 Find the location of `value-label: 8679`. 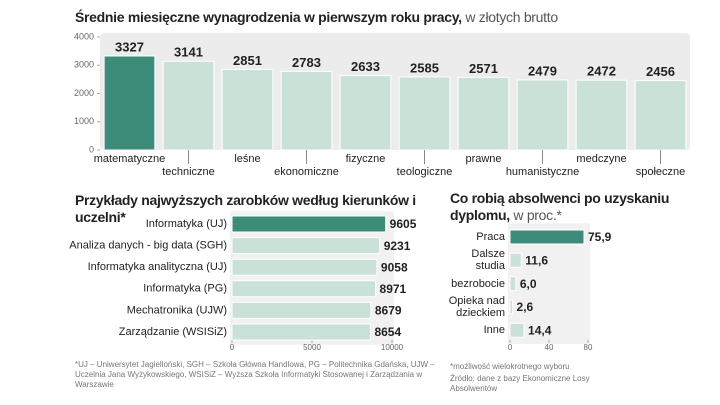

value-label: 8679 is located at coordinates (388, 311).